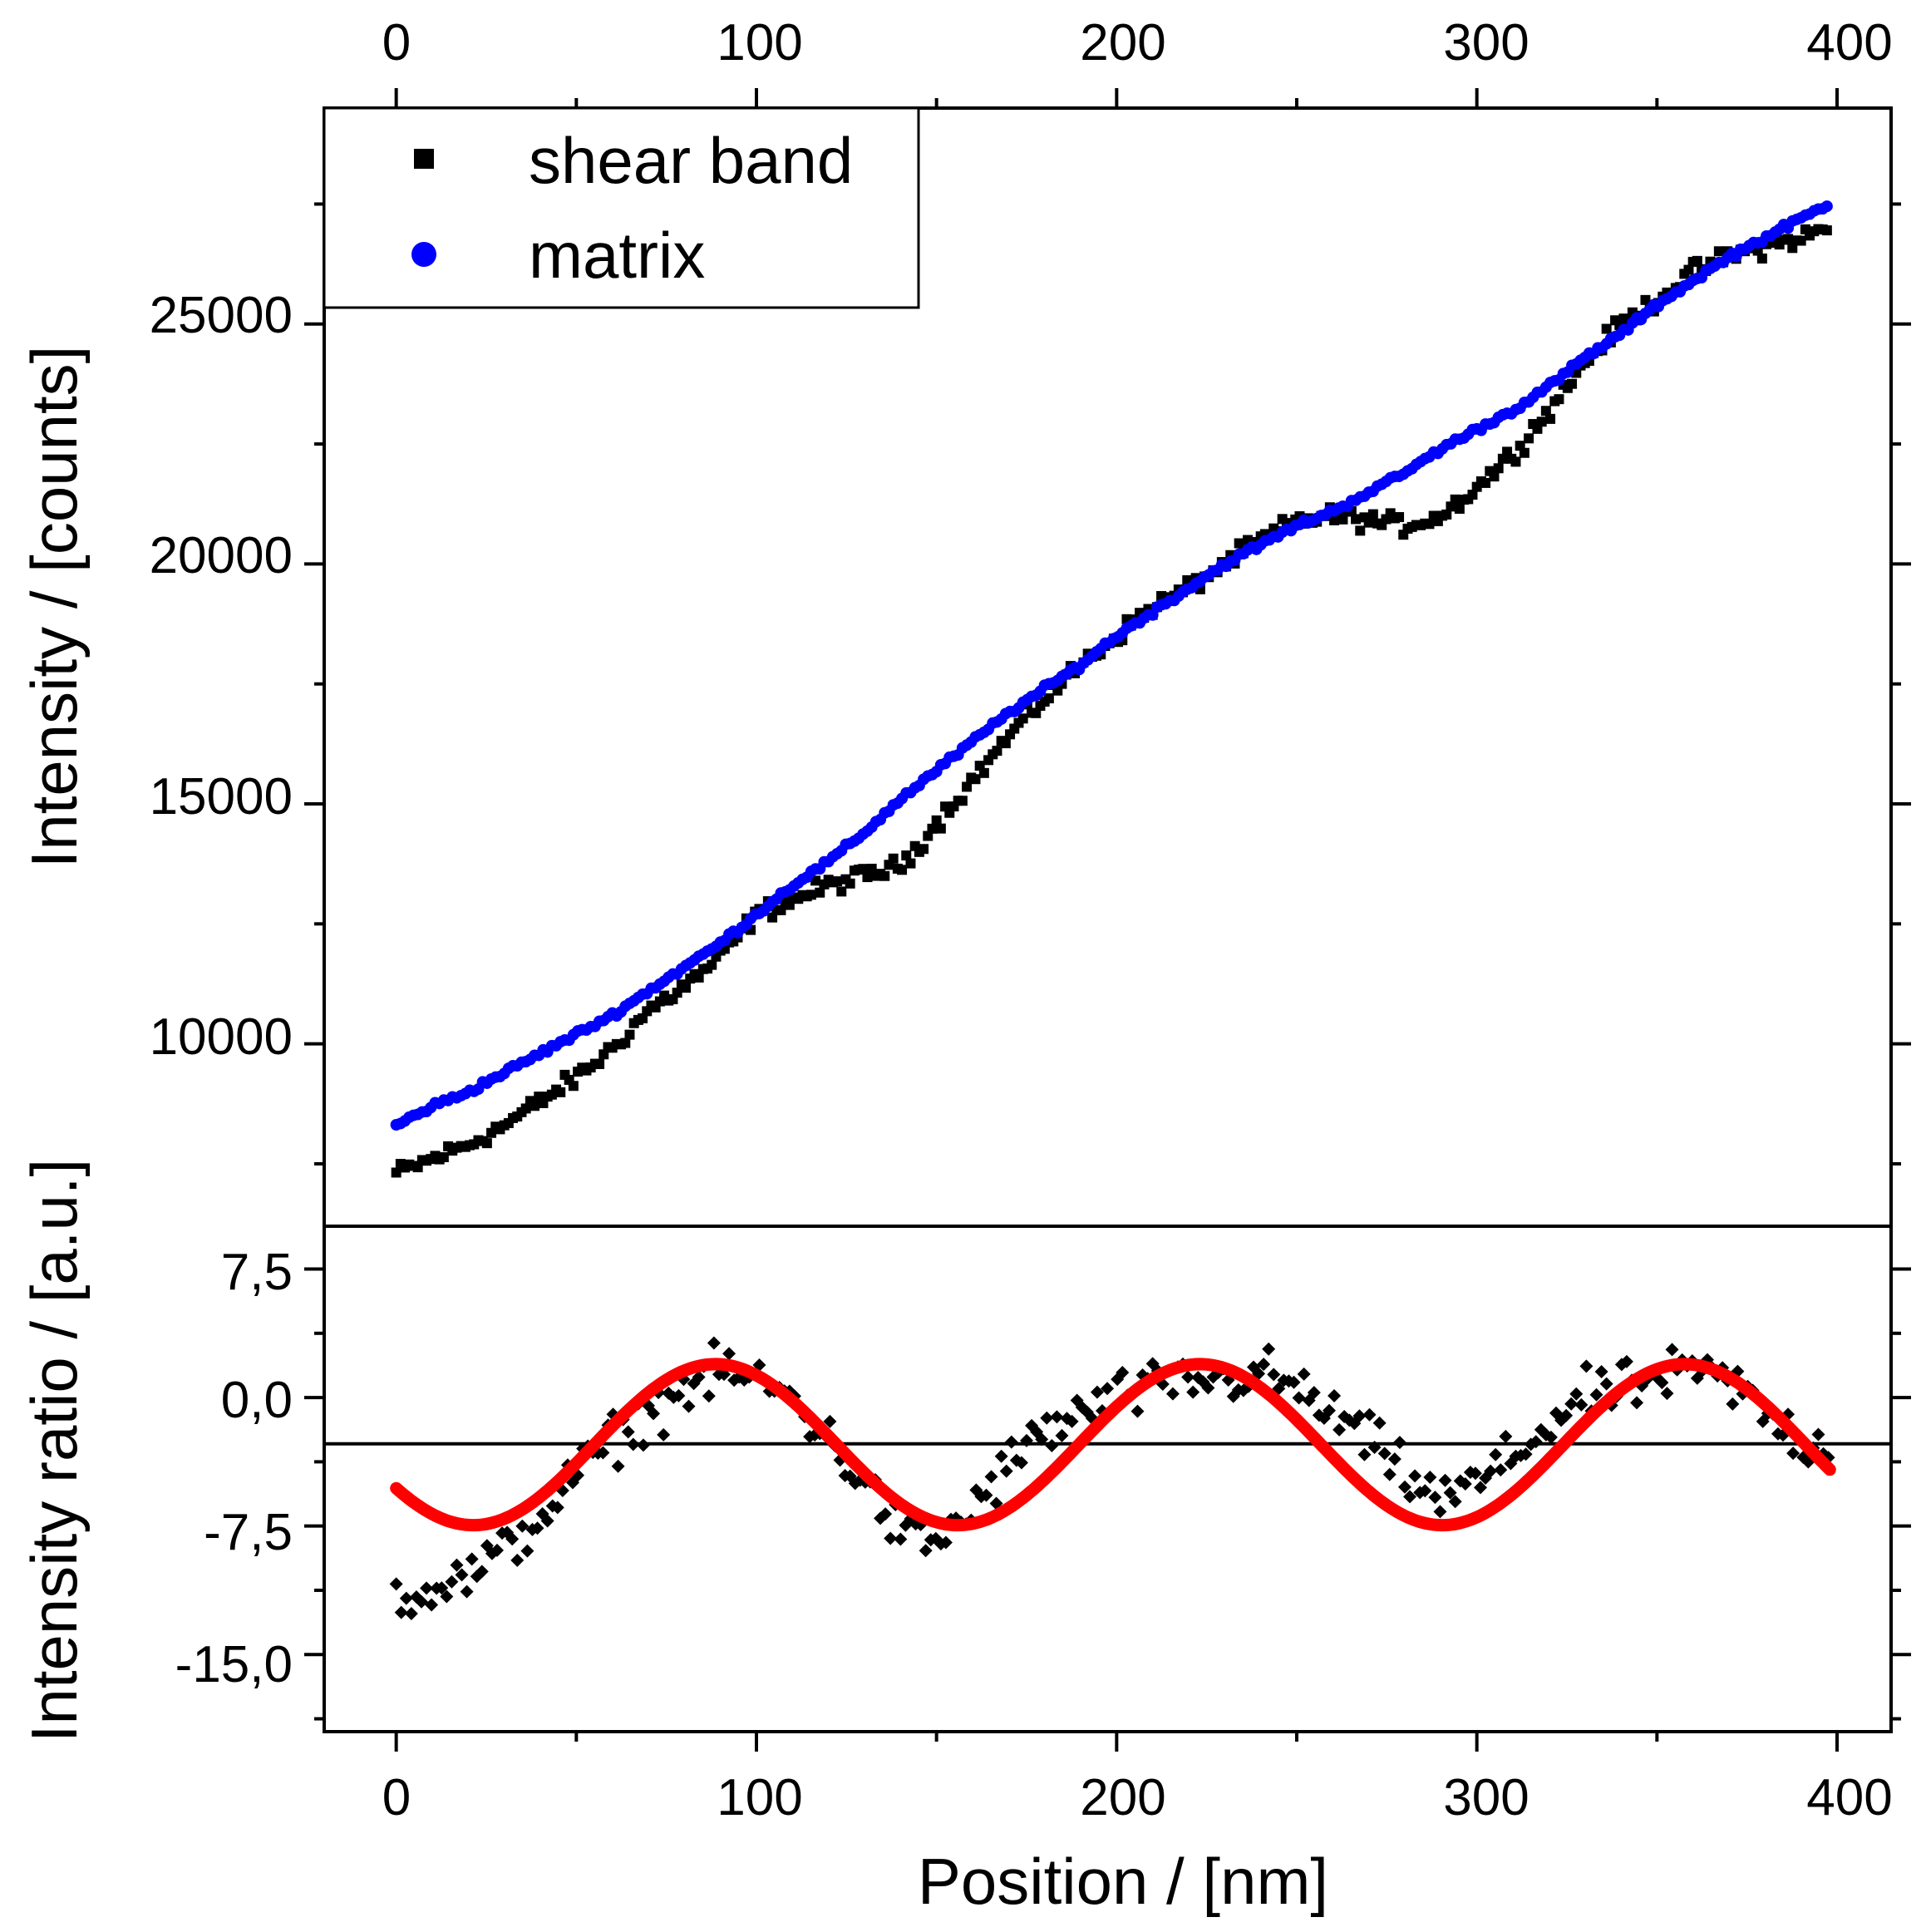 The height and width of the screenshot is (1932, 1926). Describe the element at coordinates (1122, 42) in the screenshot. I see `top-x-tick-label: 200` at that location.